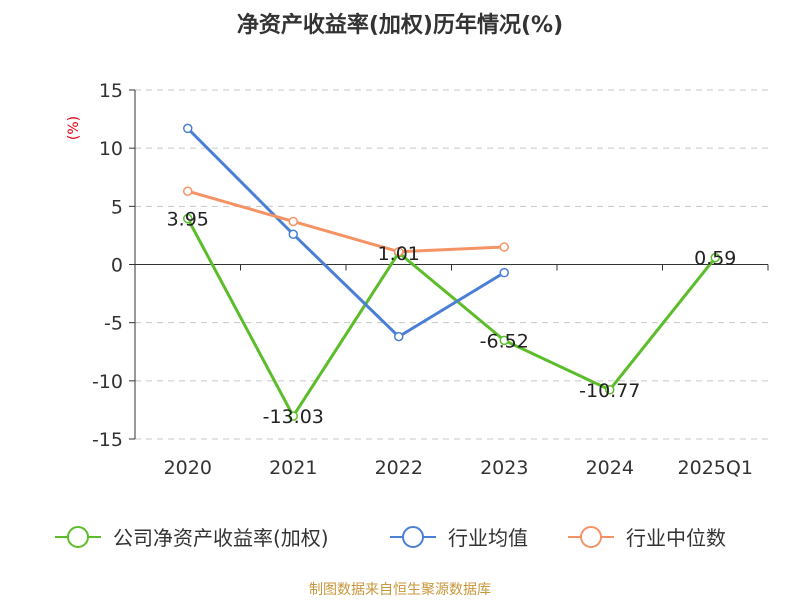 This screenshot has height=600, width=800. I want to click on data-label: -6.52, so click(504, 341).